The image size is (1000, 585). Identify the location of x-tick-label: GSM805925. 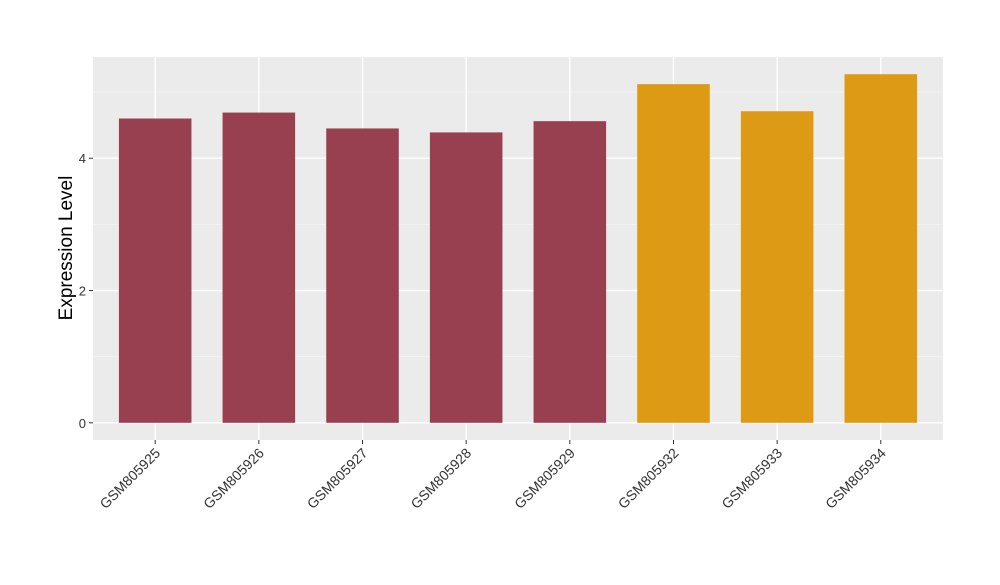
(129, 478).